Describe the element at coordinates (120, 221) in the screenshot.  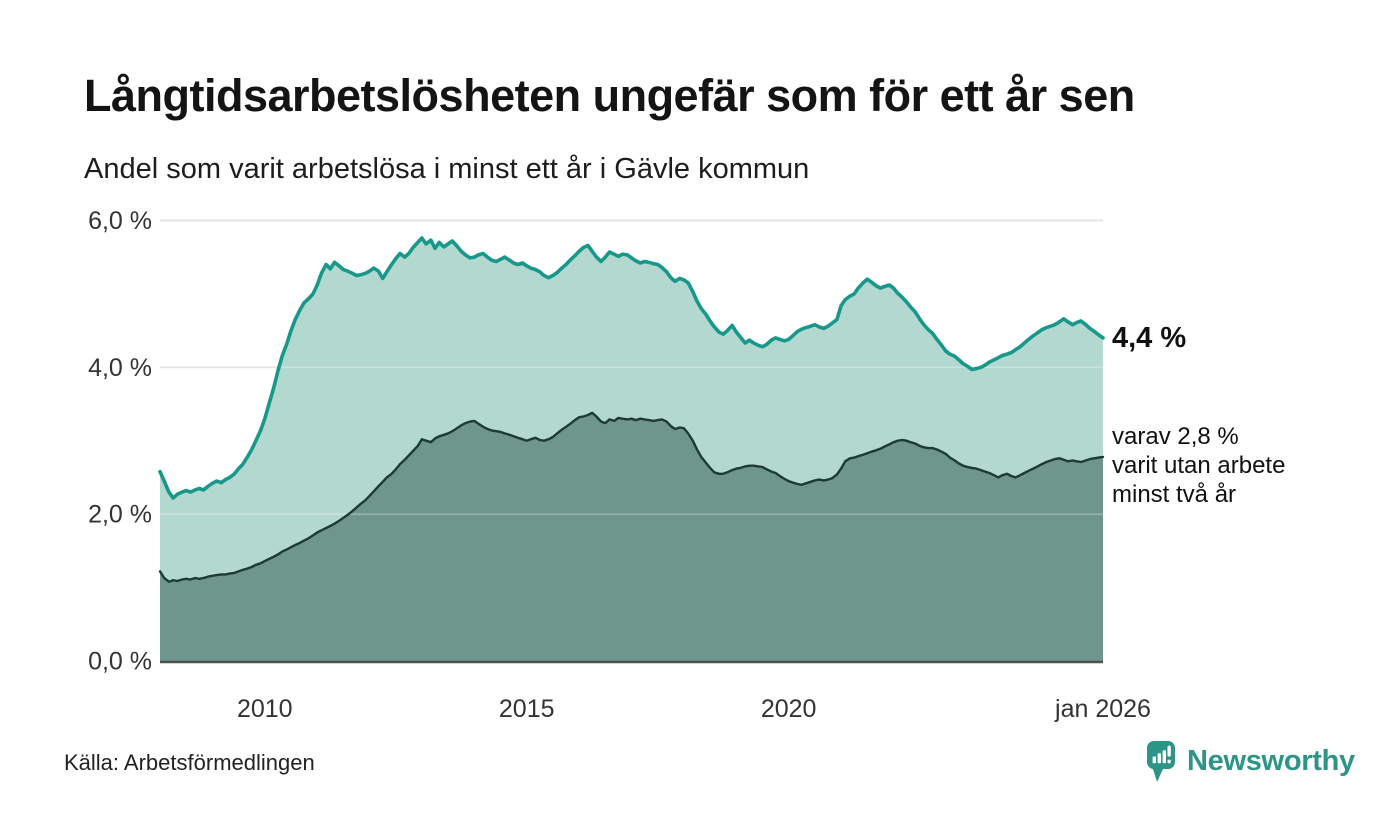
I see `y-axis-tick-label: 6,0 %` at that location.